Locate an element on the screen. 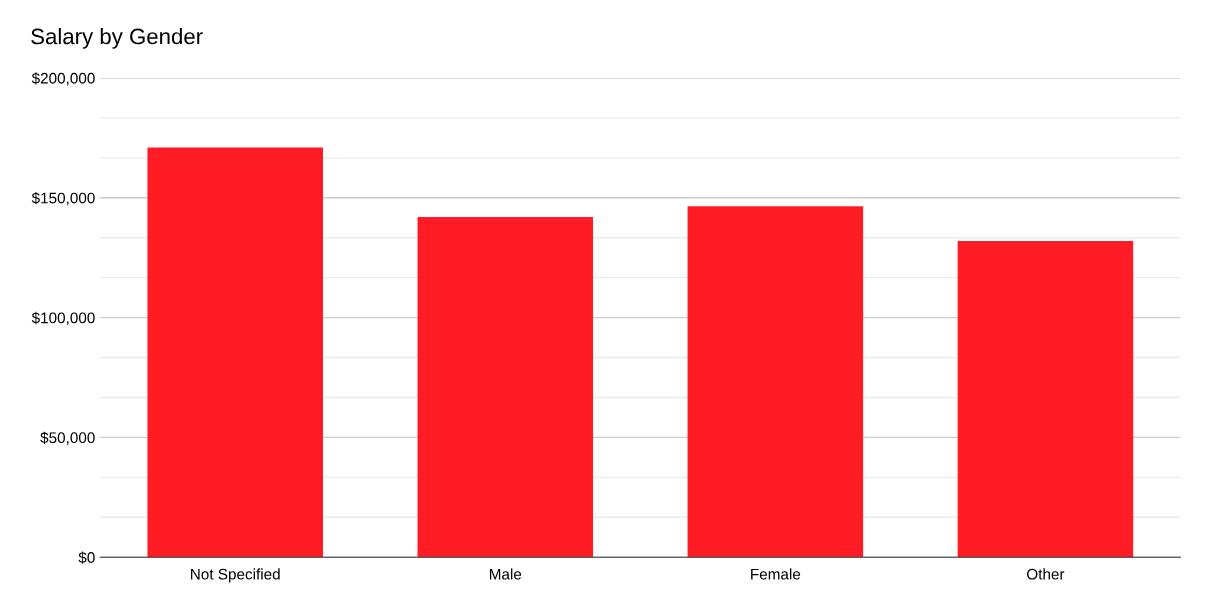  x-tick-label: Female is located at coordinates (776, 574).